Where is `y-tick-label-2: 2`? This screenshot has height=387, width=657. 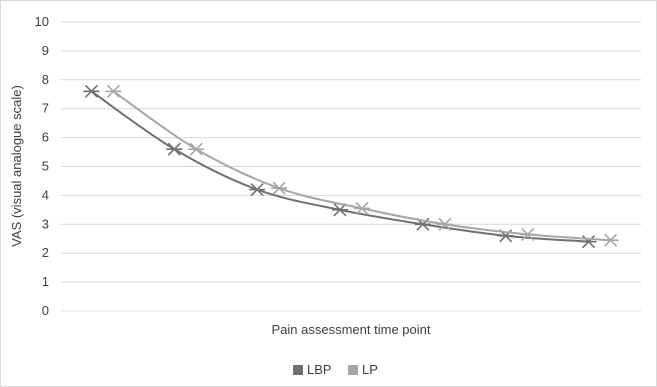 y-tick-label-2: 2 is located at coordinates (45, 252).